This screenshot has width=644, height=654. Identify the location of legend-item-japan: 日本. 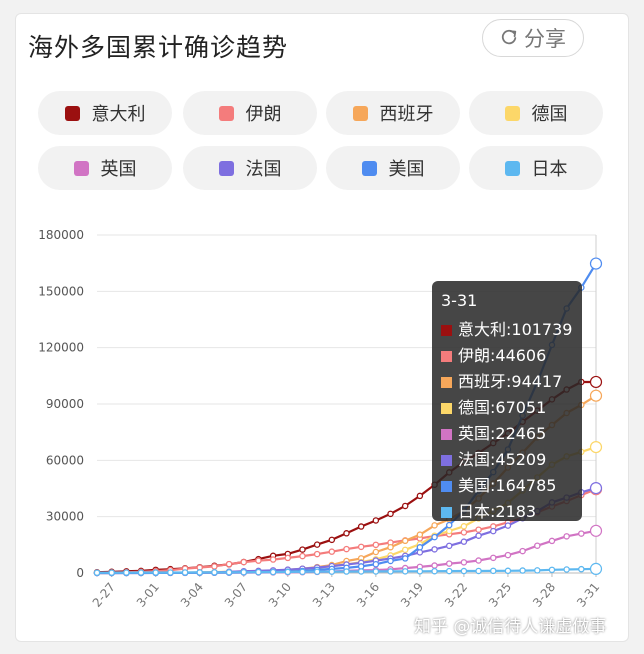
(536, 168).